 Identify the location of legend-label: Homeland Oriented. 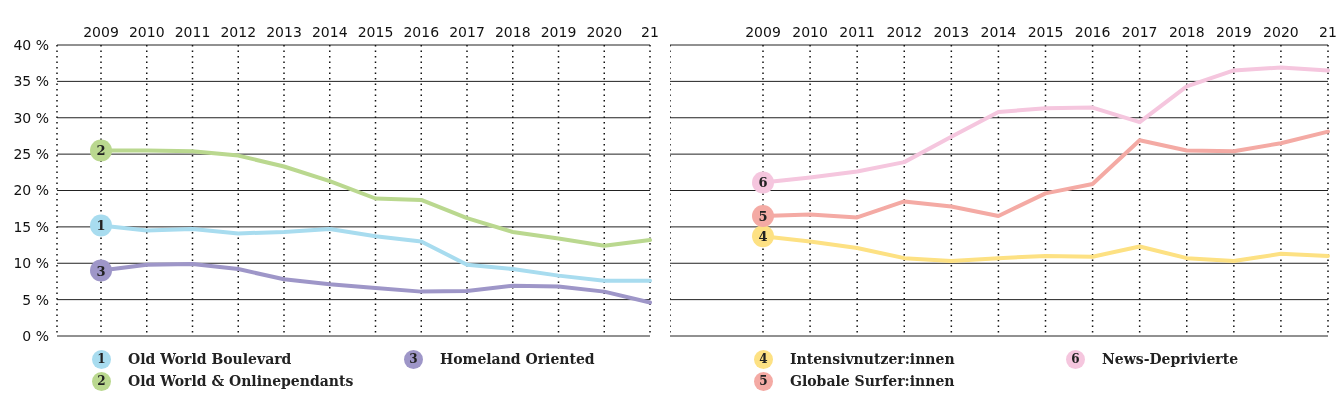
(517, 359).